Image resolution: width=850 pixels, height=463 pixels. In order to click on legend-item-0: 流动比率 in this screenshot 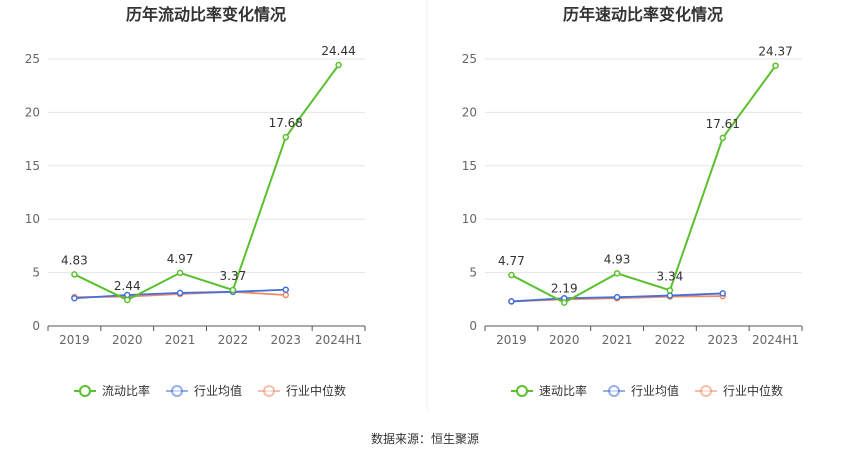, I will do `click(112, 390)`.